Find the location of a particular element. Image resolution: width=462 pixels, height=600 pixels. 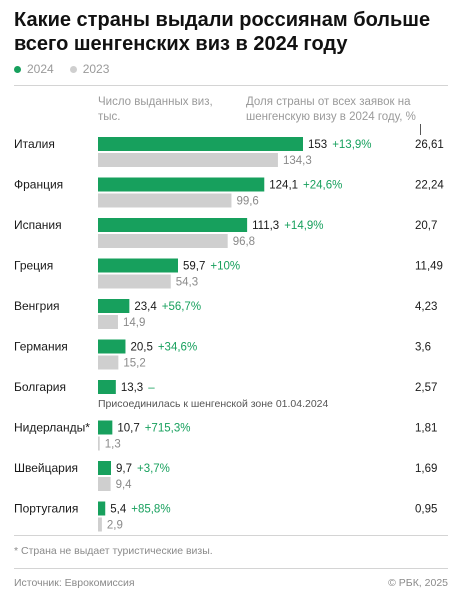

value-label-2024: 124,1 is located at coordinates (283, 186).